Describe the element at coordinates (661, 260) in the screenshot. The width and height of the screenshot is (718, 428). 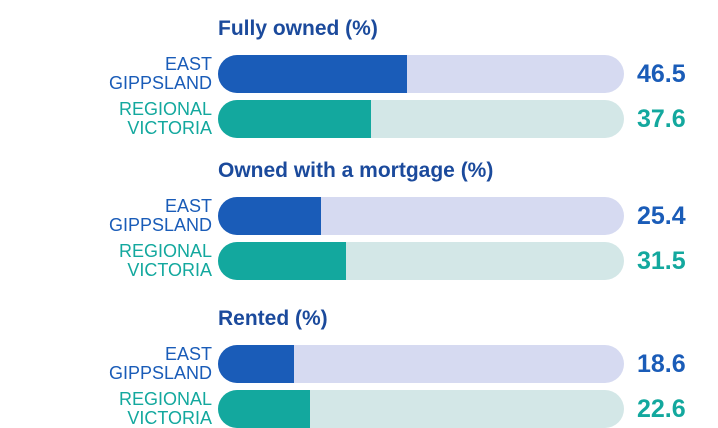
I see `value-label: 31.5` at that location.